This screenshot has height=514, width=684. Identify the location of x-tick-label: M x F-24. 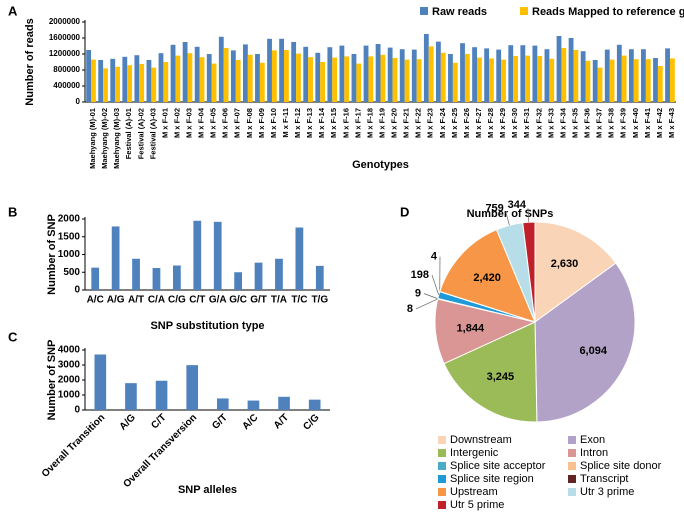
(442, 122).